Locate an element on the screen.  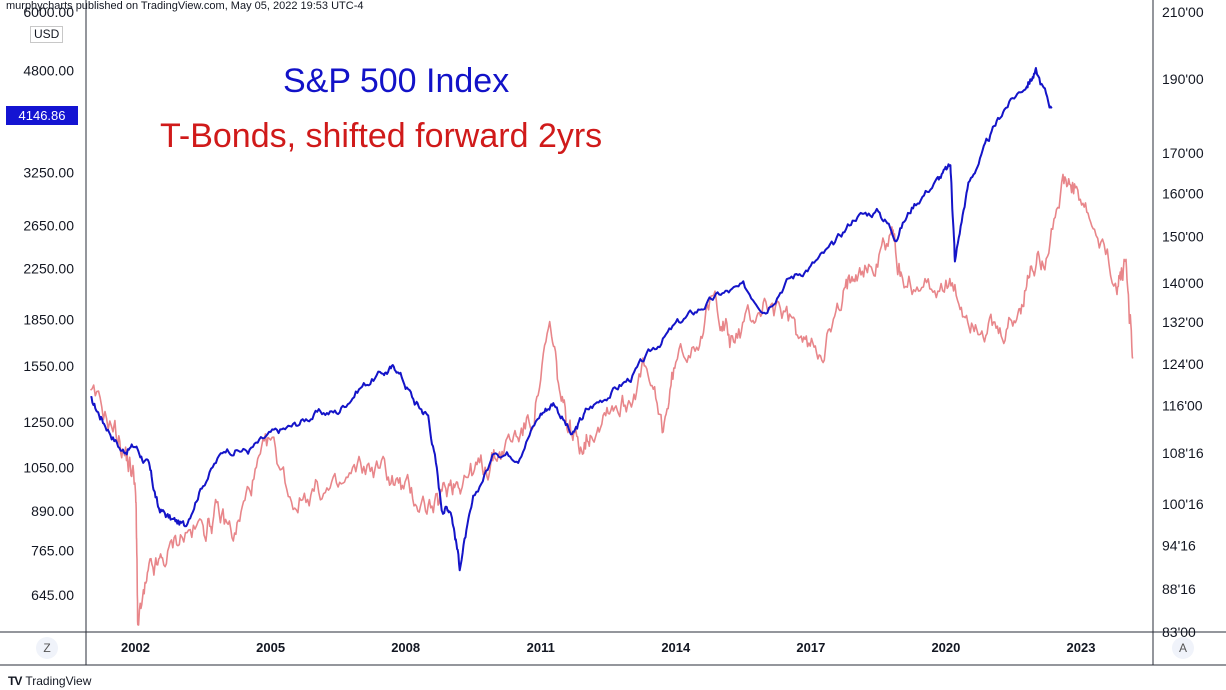
left-tick-label: 645.00 is located at coordinates (52, 595).